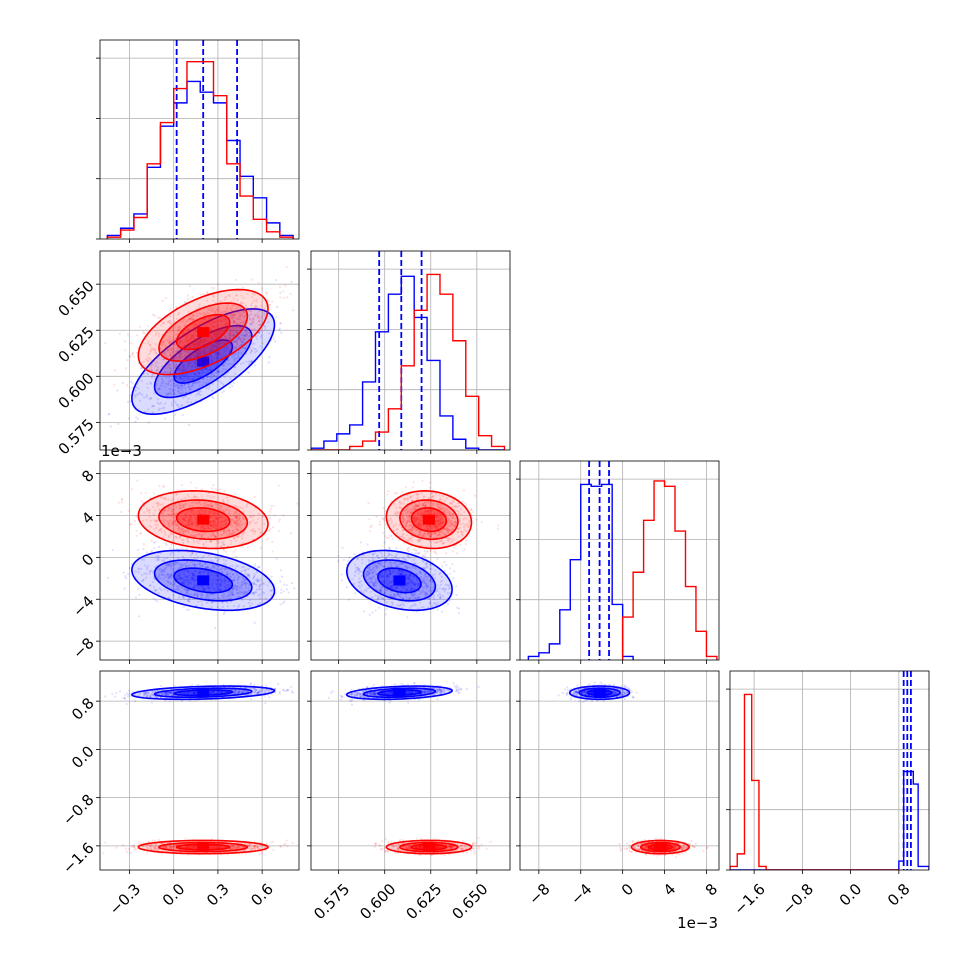 The width and height of the screenshot is (970, 970). Describe the element at coordinates (87, 559) in the screenshot. I see `y-tick-label: 0` at that location.